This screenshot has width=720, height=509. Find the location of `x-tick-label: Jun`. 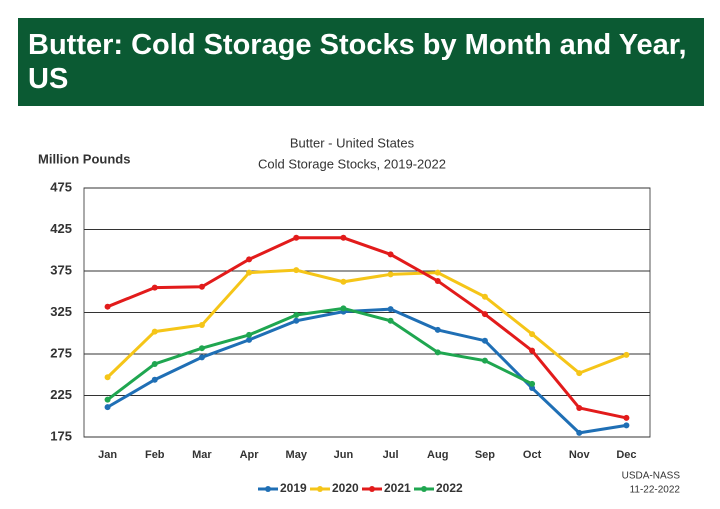

x-tick-label: Jun is located at coordinates (344, 455).